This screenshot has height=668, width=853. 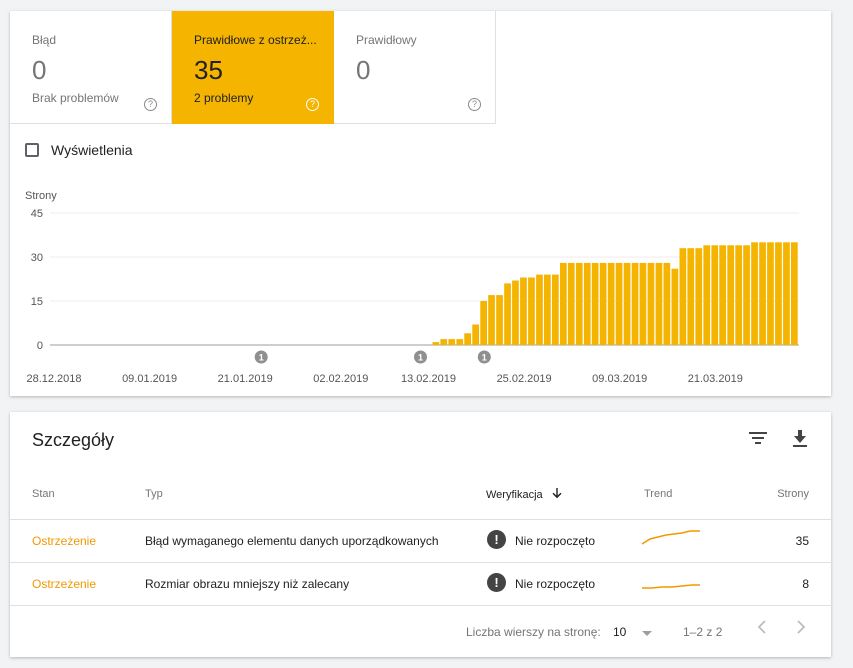 I want to click on column-pages: Strony, so click(x=793, y=494).